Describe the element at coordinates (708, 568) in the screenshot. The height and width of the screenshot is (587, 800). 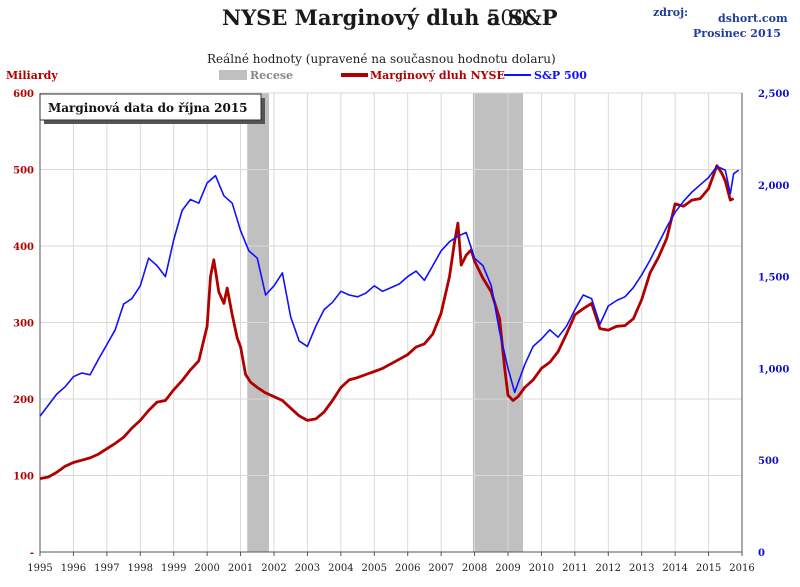
I see `x-tick-label-20: 2015` at that location.